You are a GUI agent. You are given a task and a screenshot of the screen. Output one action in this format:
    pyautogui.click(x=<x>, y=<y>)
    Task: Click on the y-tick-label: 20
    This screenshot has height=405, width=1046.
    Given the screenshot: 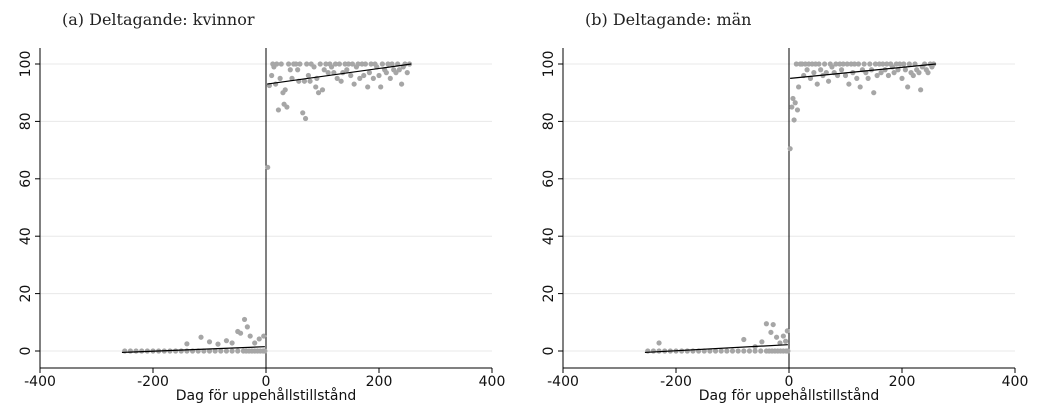 What is the action you would take?
    pyautogui.click(x=549, y=294)
    